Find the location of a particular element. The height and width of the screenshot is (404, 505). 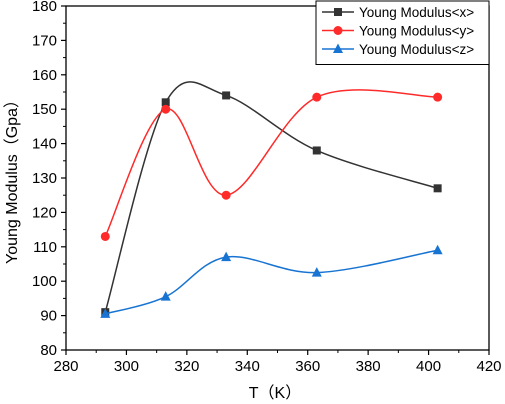

y-tick-label: 180 is located at coordinates (44, 7).